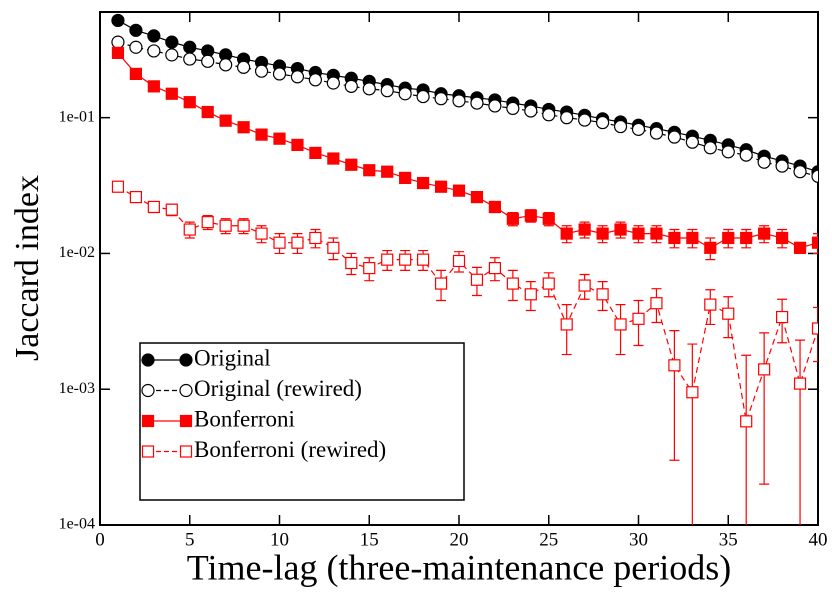 The height and width of the screenshot is (592, 832). I want to click on x-tick-label: 25, so click(548, 539).